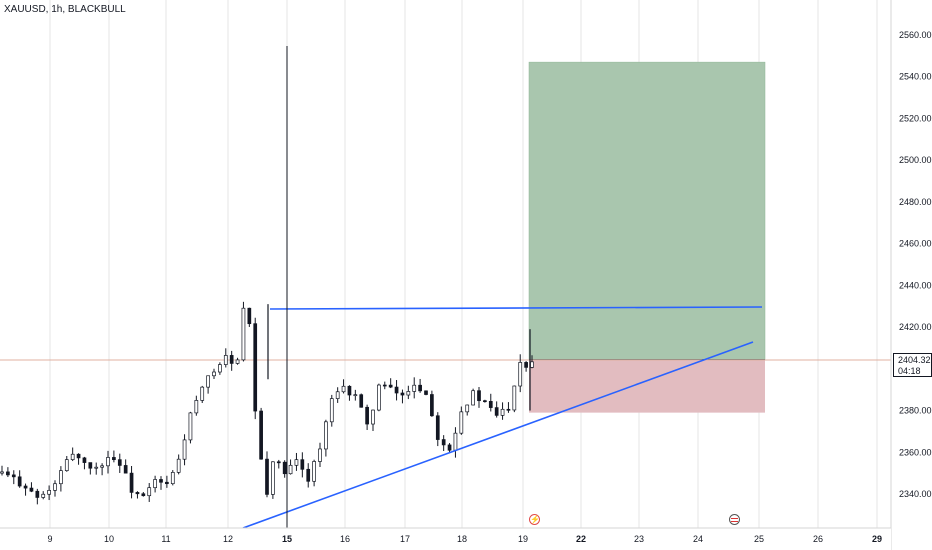 This screenshot has width=932, height=550. I want to click on profit-zone, so click(647, 211).